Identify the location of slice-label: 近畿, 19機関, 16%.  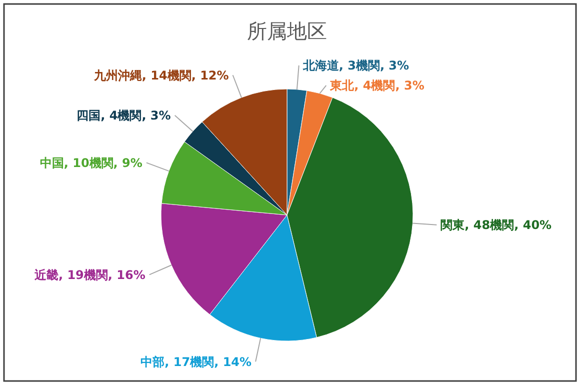
(89, 275).